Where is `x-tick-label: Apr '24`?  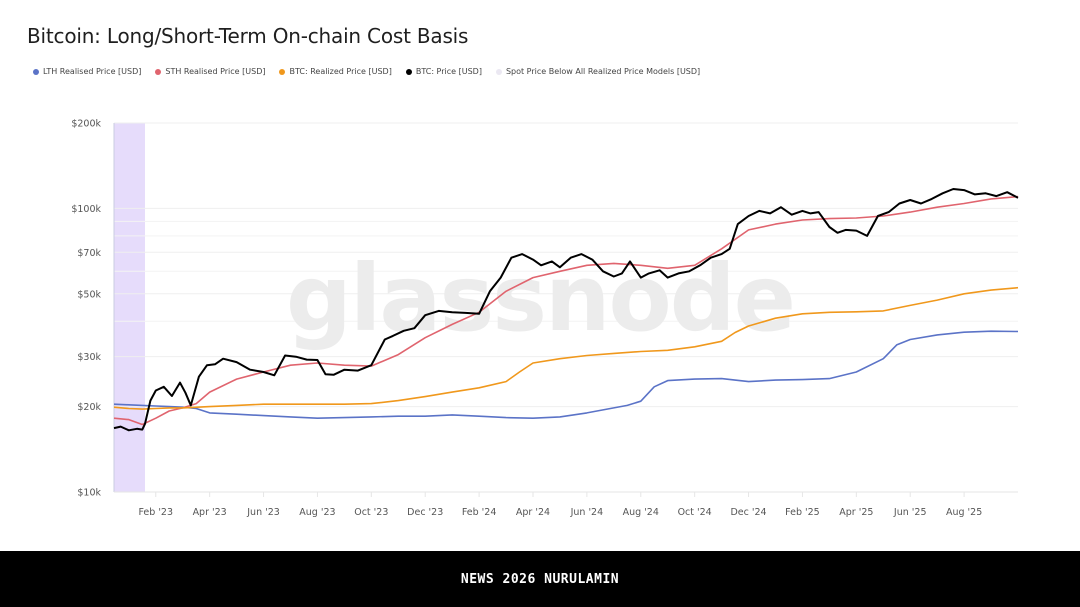 x-tick-label: Apr '24 is located at coordinates (533, 512).